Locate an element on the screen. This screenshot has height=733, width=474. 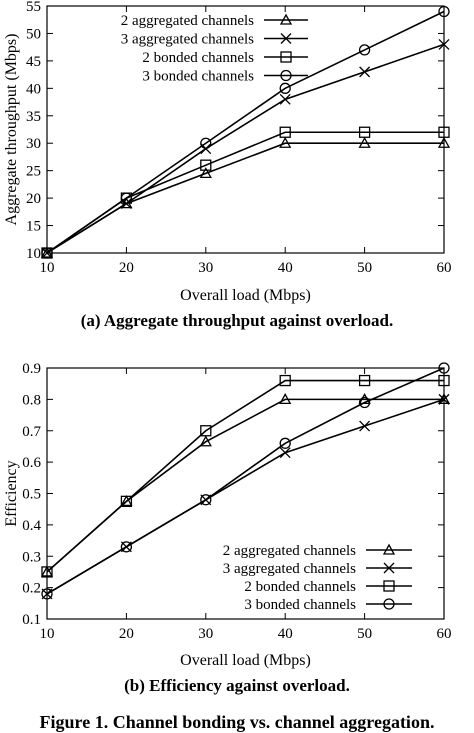
y-tick-label-1-4: 0.5 is located at coordinates (31, 495).